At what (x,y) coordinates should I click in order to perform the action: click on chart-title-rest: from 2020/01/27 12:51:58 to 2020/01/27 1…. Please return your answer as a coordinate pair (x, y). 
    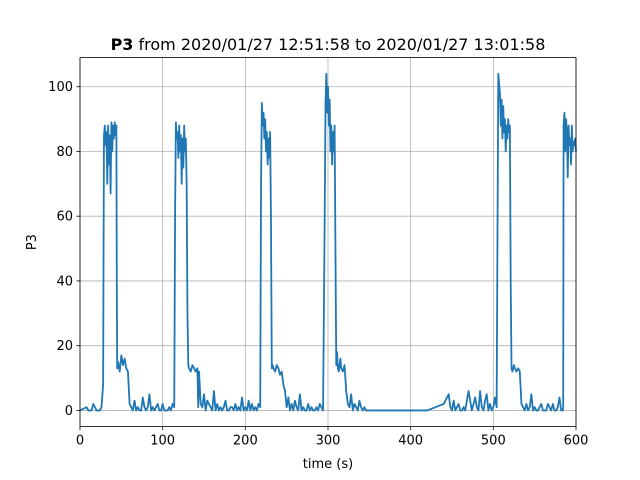
    Looking at the image, I should click on (339, 44).